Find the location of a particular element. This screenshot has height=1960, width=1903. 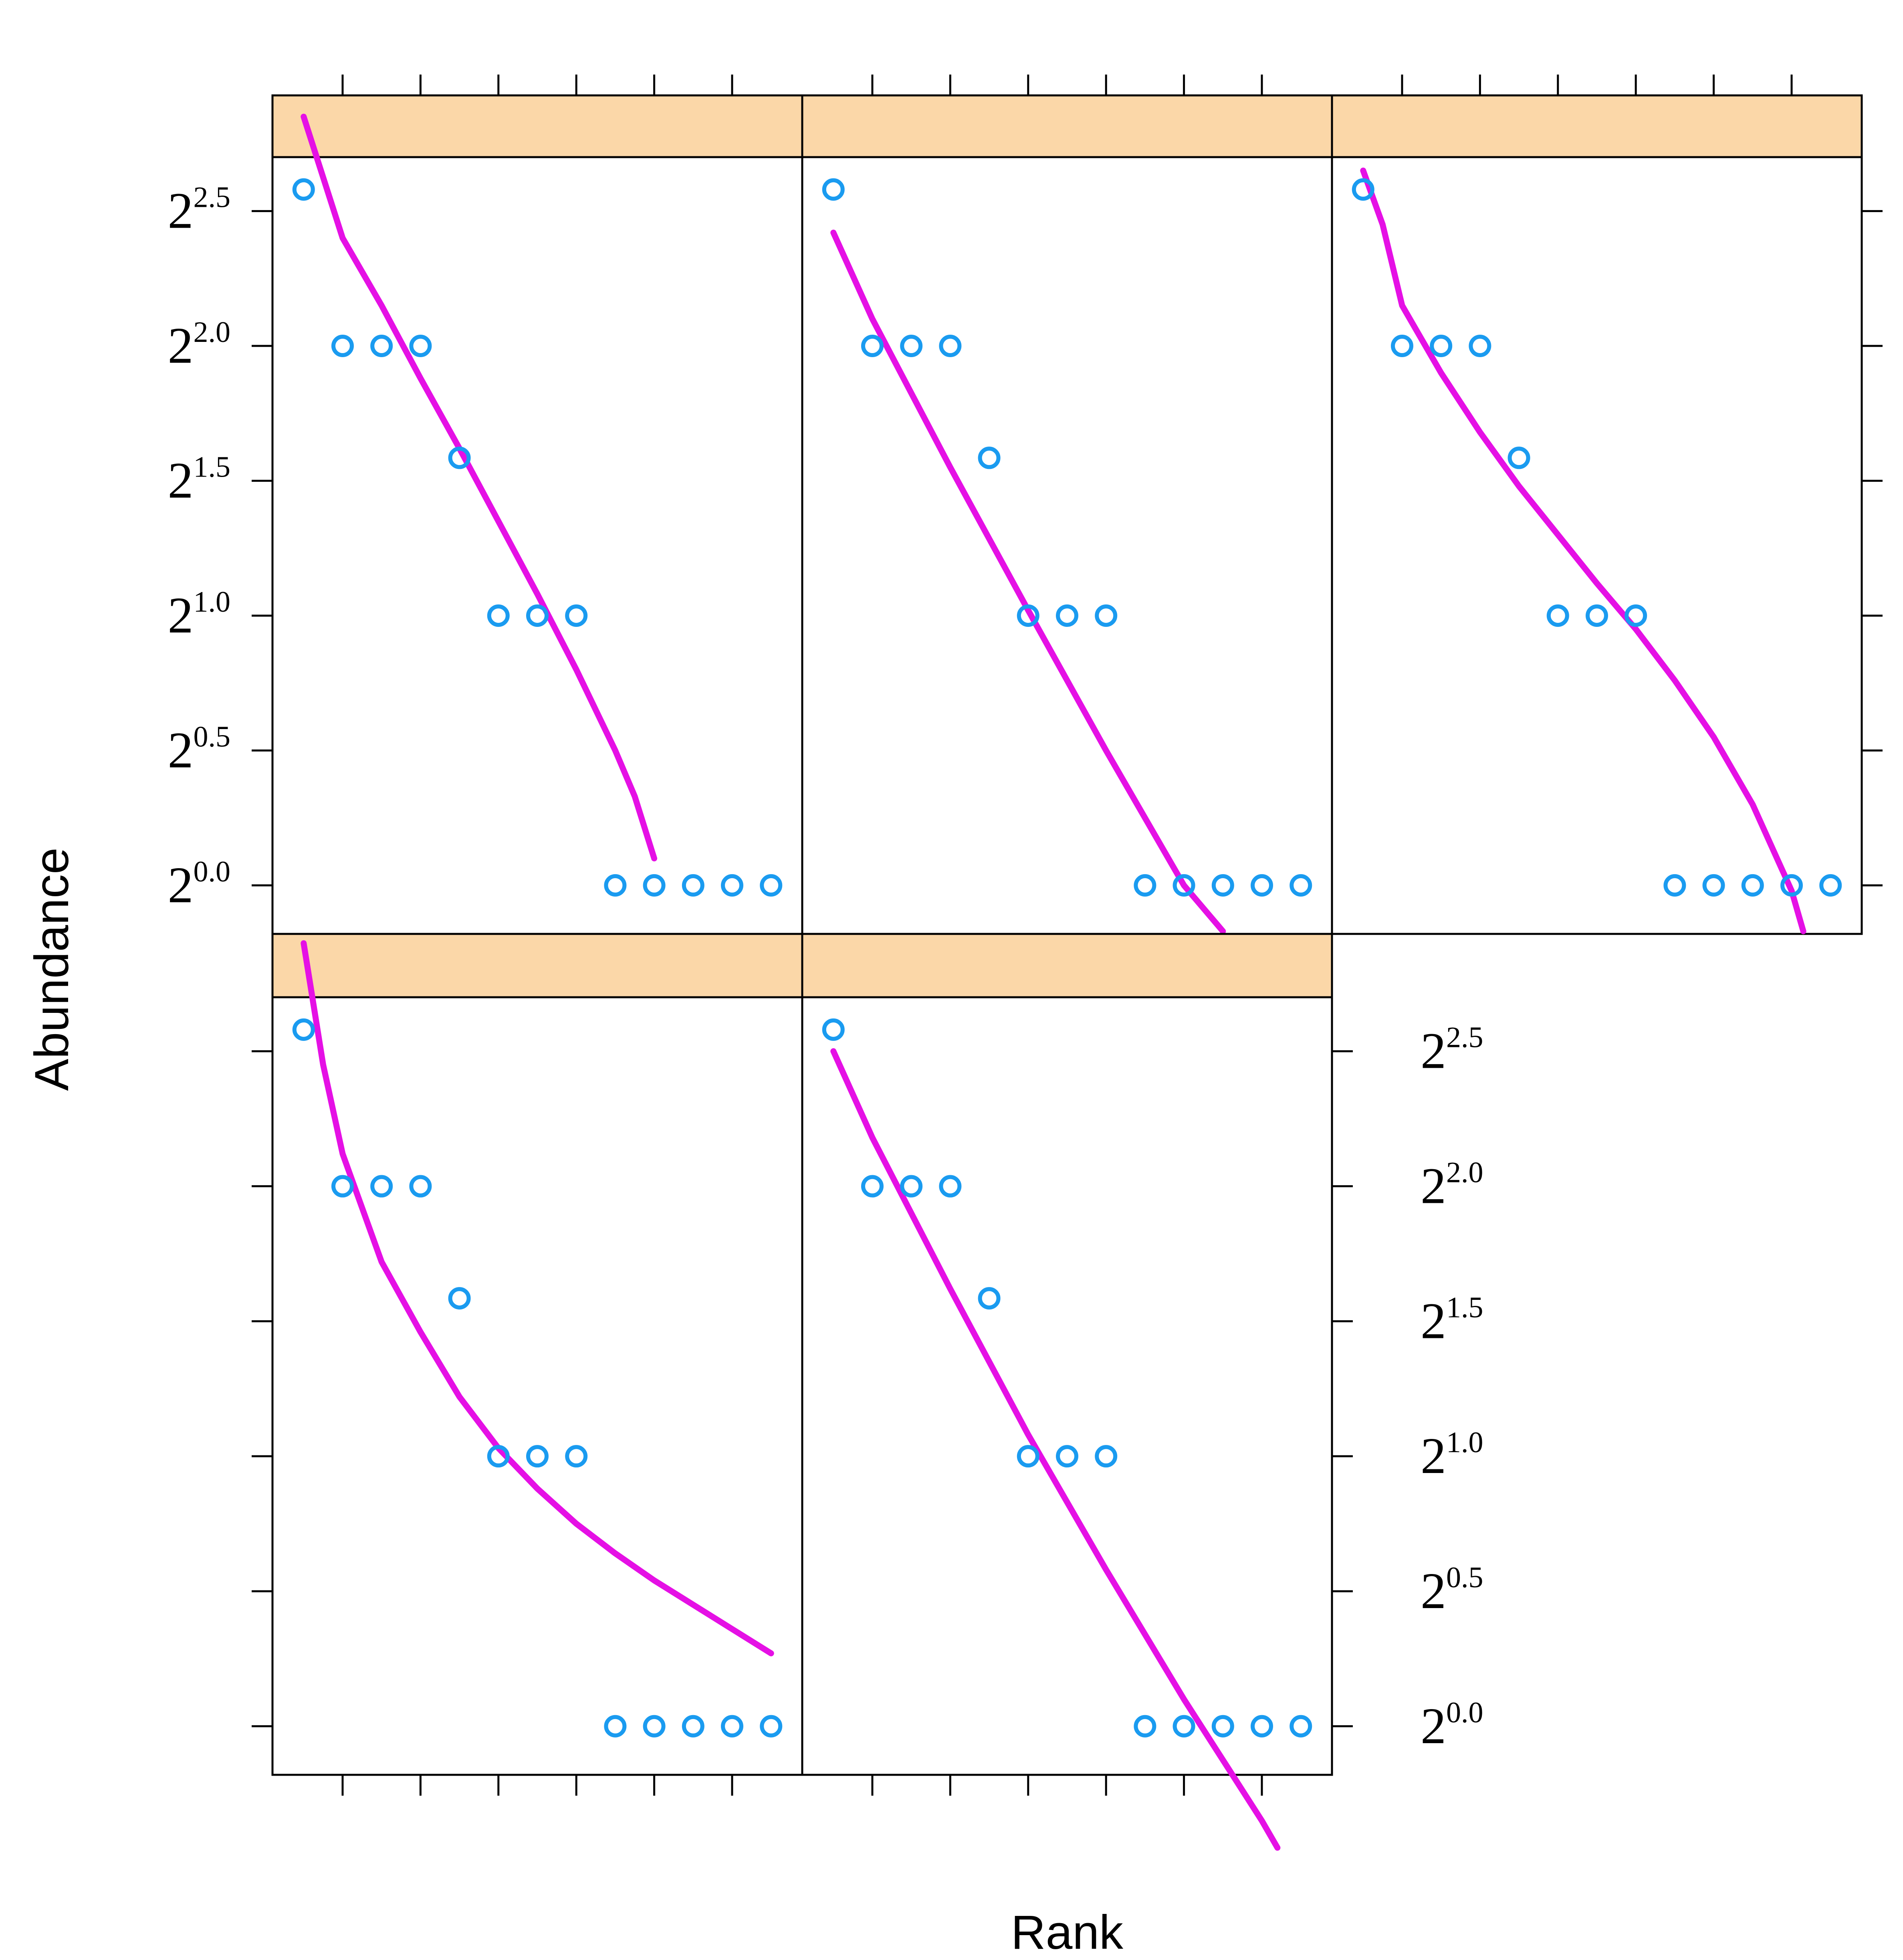

y-tick-label: 22.5 is located at coordinates (1452, 1050).